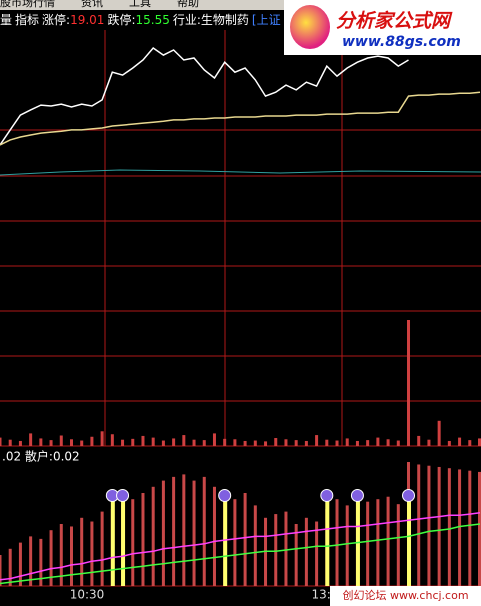 The height and width of the screenshot is (606, 481). Describe the element at coordinates (27, 20) in the screenshot. I see `indicator-label: 指标` at that location.